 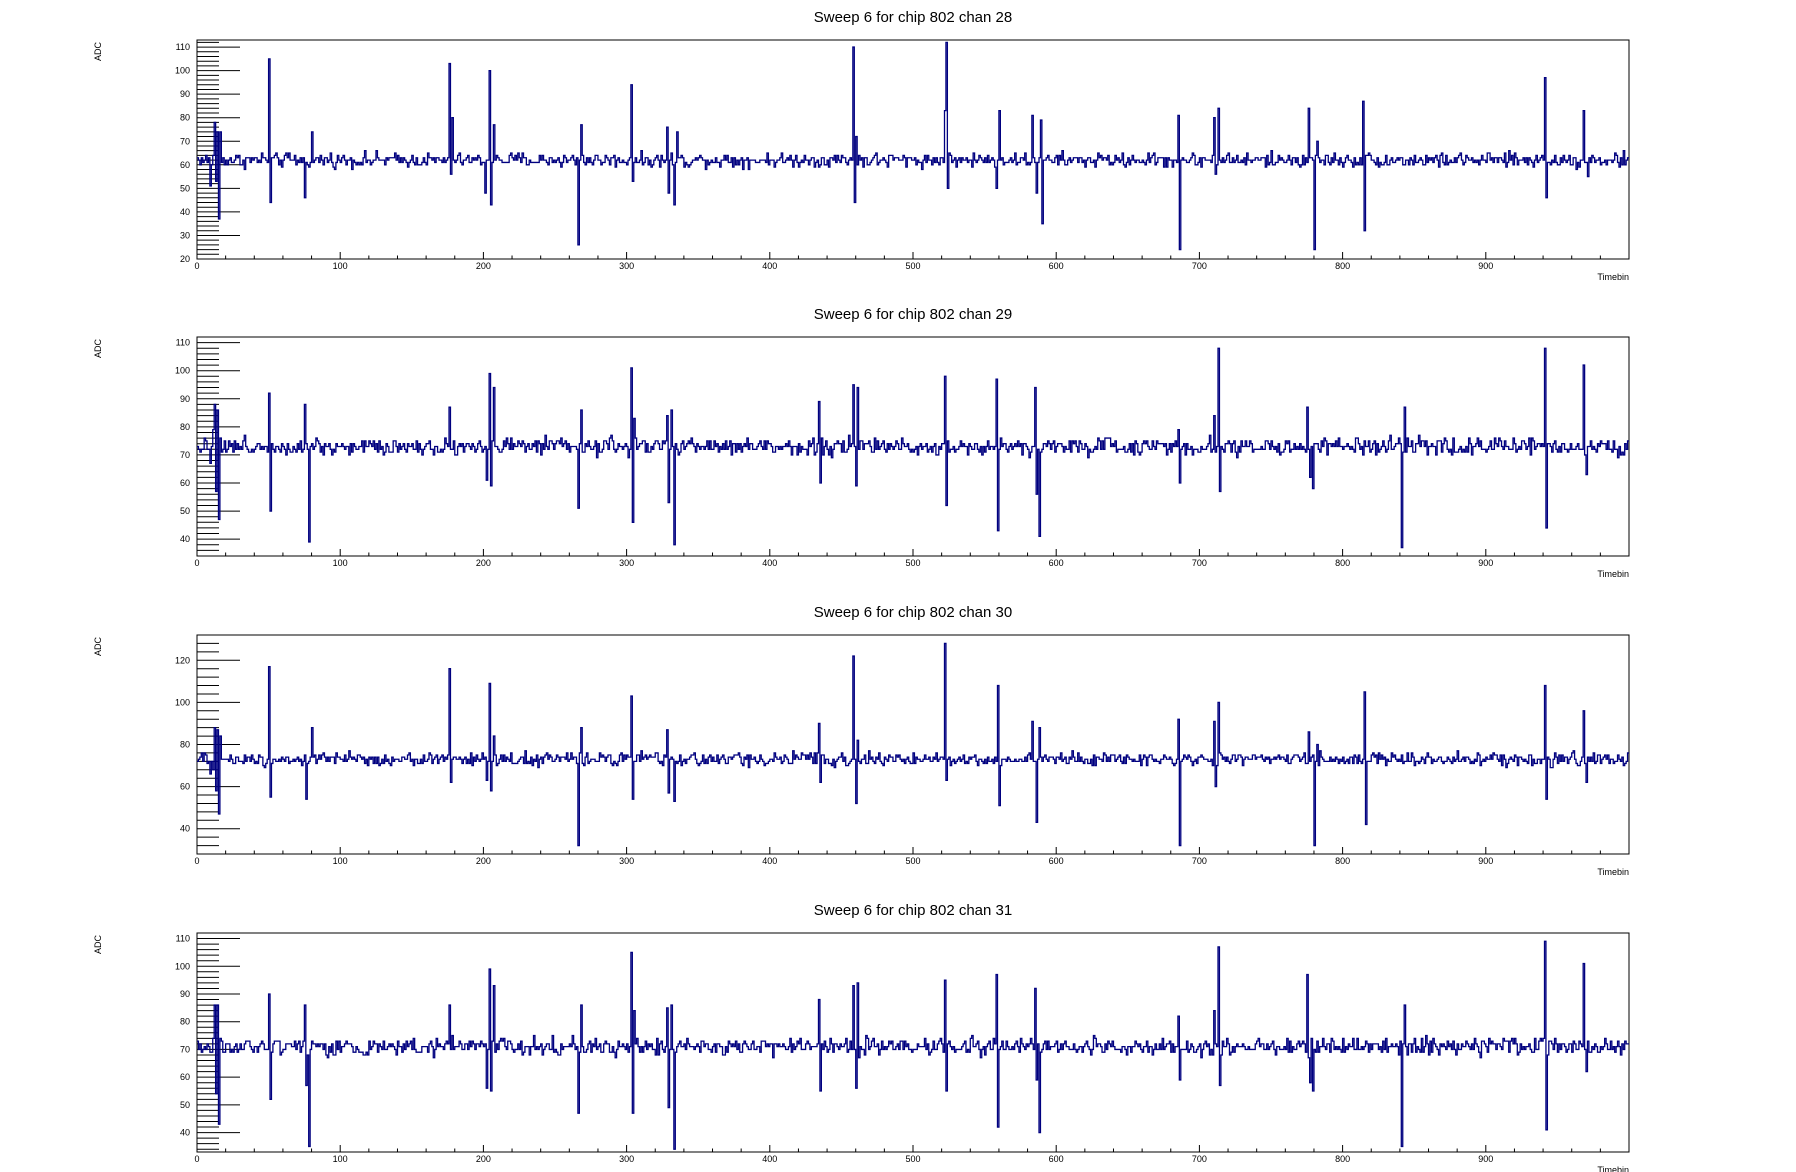 I want to click on y-tick-label: 120, so click(x=182, y=660).